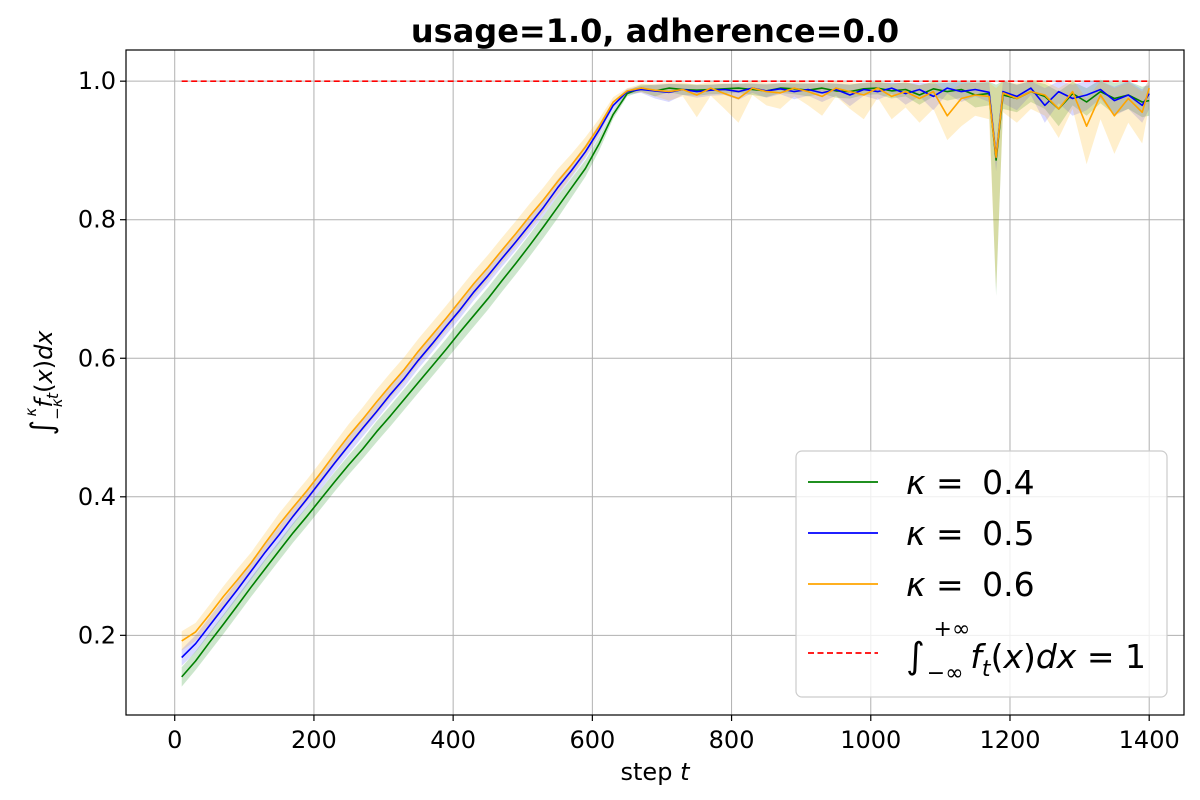 The height and width of the screenshot is (800, 1200). I want to click on legend-entry-3: κ = 0.6, so click(921, 584).